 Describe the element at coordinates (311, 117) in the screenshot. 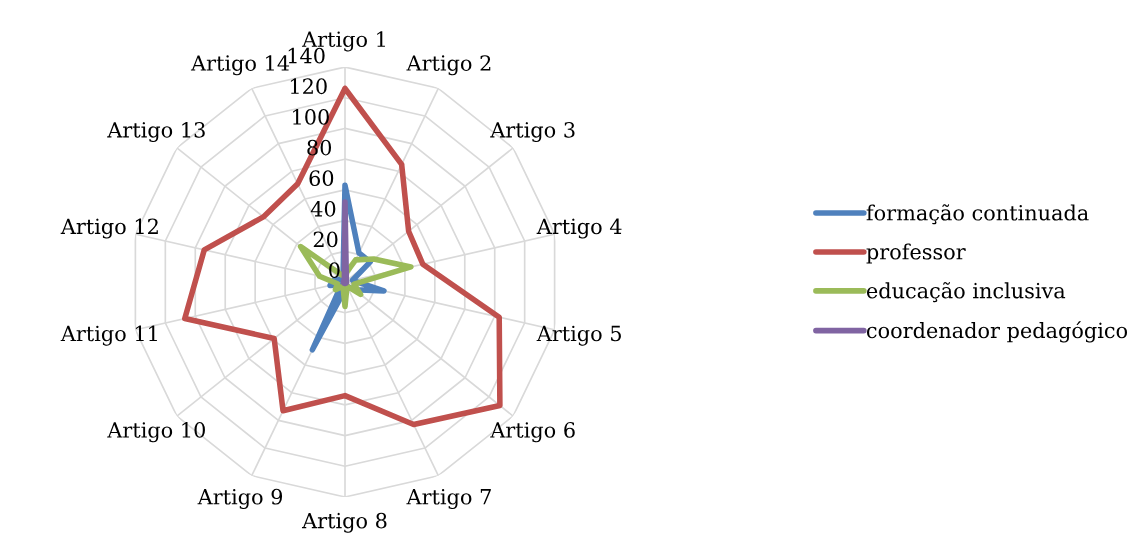

I see `y-tick-label: 100` at that location.